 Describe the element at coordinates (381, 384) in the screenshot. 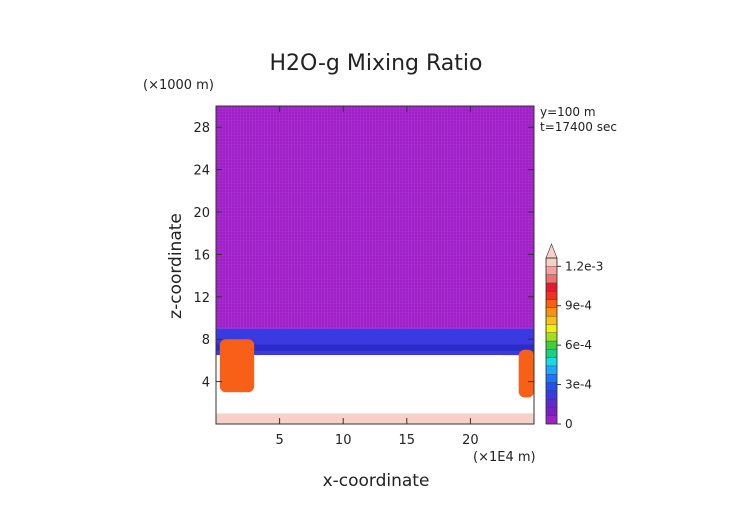

I see `region-dry-zone` at that location.